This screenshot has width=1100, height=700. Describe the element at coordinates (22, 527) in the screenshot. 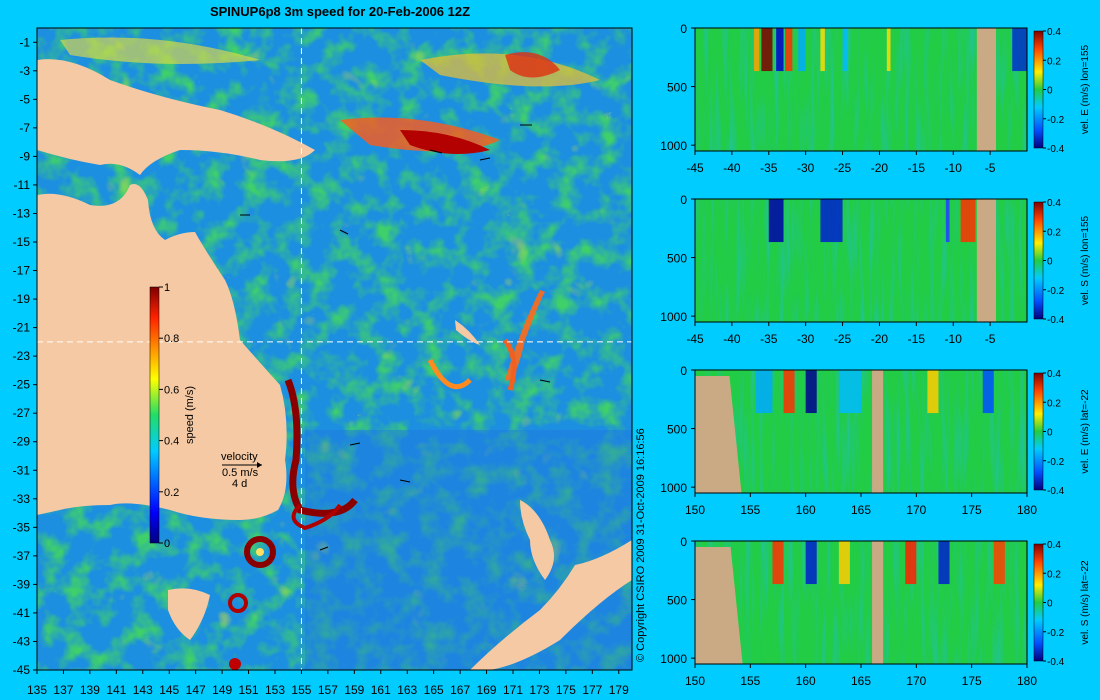

I see `map-y-tick-label: -35` at that location.